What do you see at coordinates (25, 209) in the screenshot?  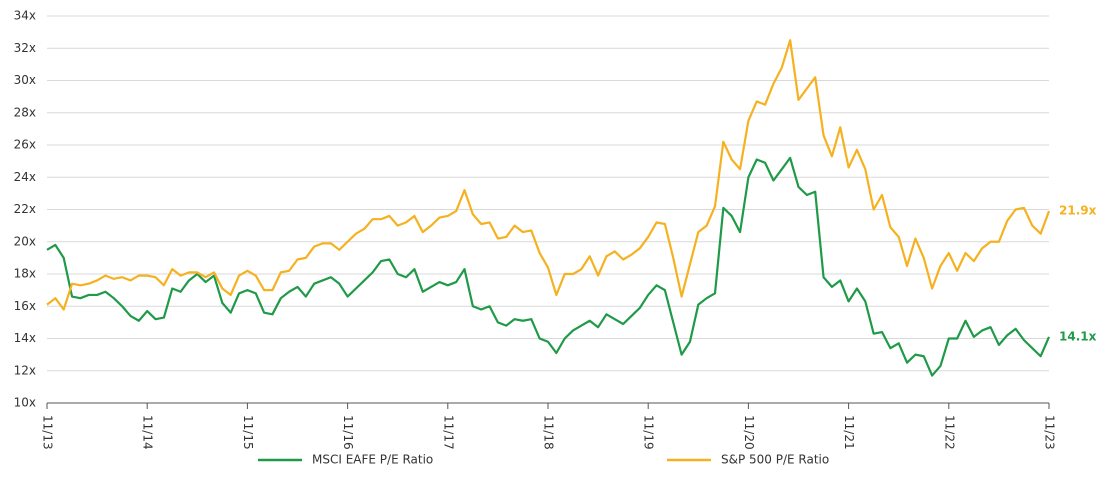 I see `y-tick-label: 22x` at bounding box center [25, 209].